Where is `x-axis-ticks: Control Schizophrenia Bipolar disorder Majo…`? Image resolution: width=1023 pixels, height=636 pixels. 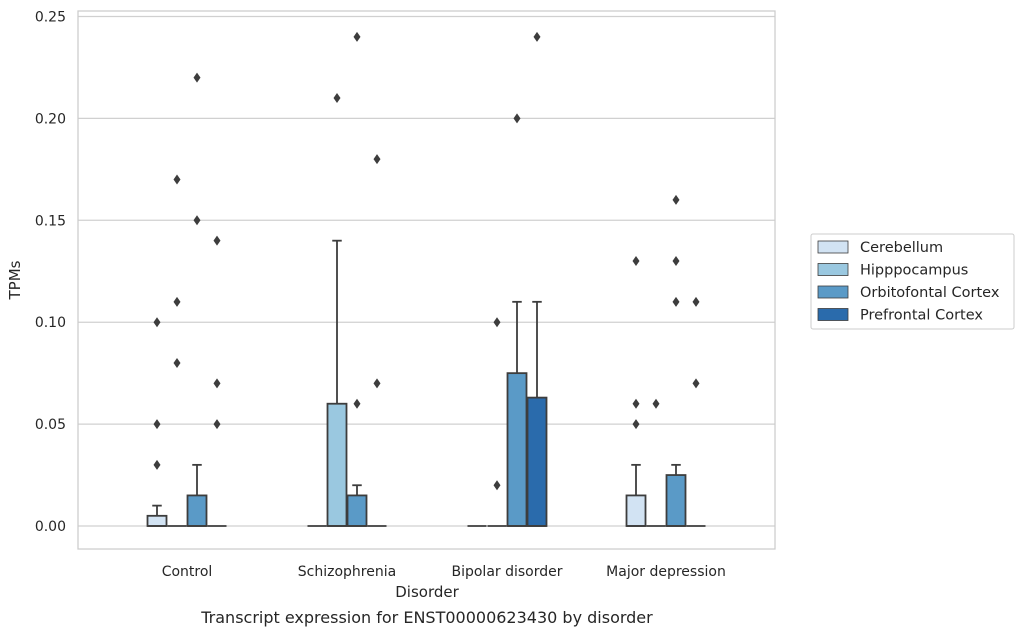 x-axis-ticks: Control Schizophrenia Bipolar disorder Majo… is located at coordinates (444, 572).